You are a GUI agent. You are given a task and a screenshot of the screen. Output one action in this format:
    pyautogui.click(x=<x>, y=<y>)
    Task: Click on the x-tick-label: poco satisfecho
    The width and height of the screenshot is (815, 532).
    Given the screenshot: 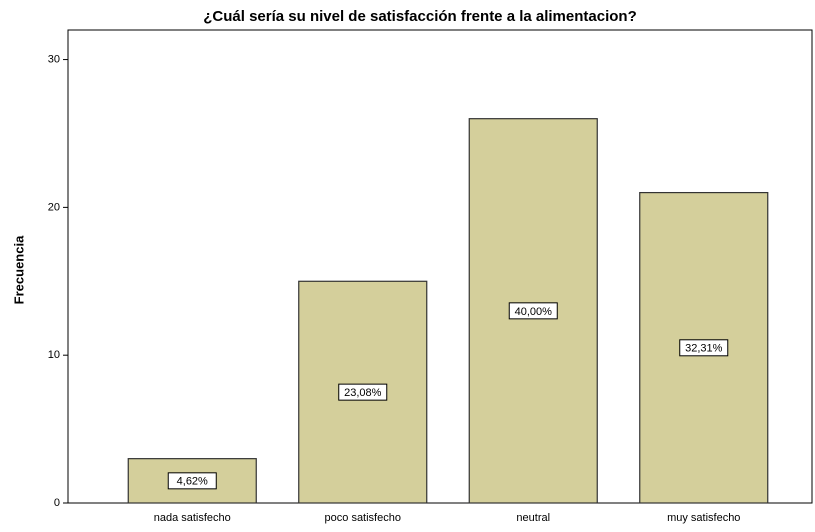 What is the action you would take?
    pyautogui.click(x=363, y=518)
    